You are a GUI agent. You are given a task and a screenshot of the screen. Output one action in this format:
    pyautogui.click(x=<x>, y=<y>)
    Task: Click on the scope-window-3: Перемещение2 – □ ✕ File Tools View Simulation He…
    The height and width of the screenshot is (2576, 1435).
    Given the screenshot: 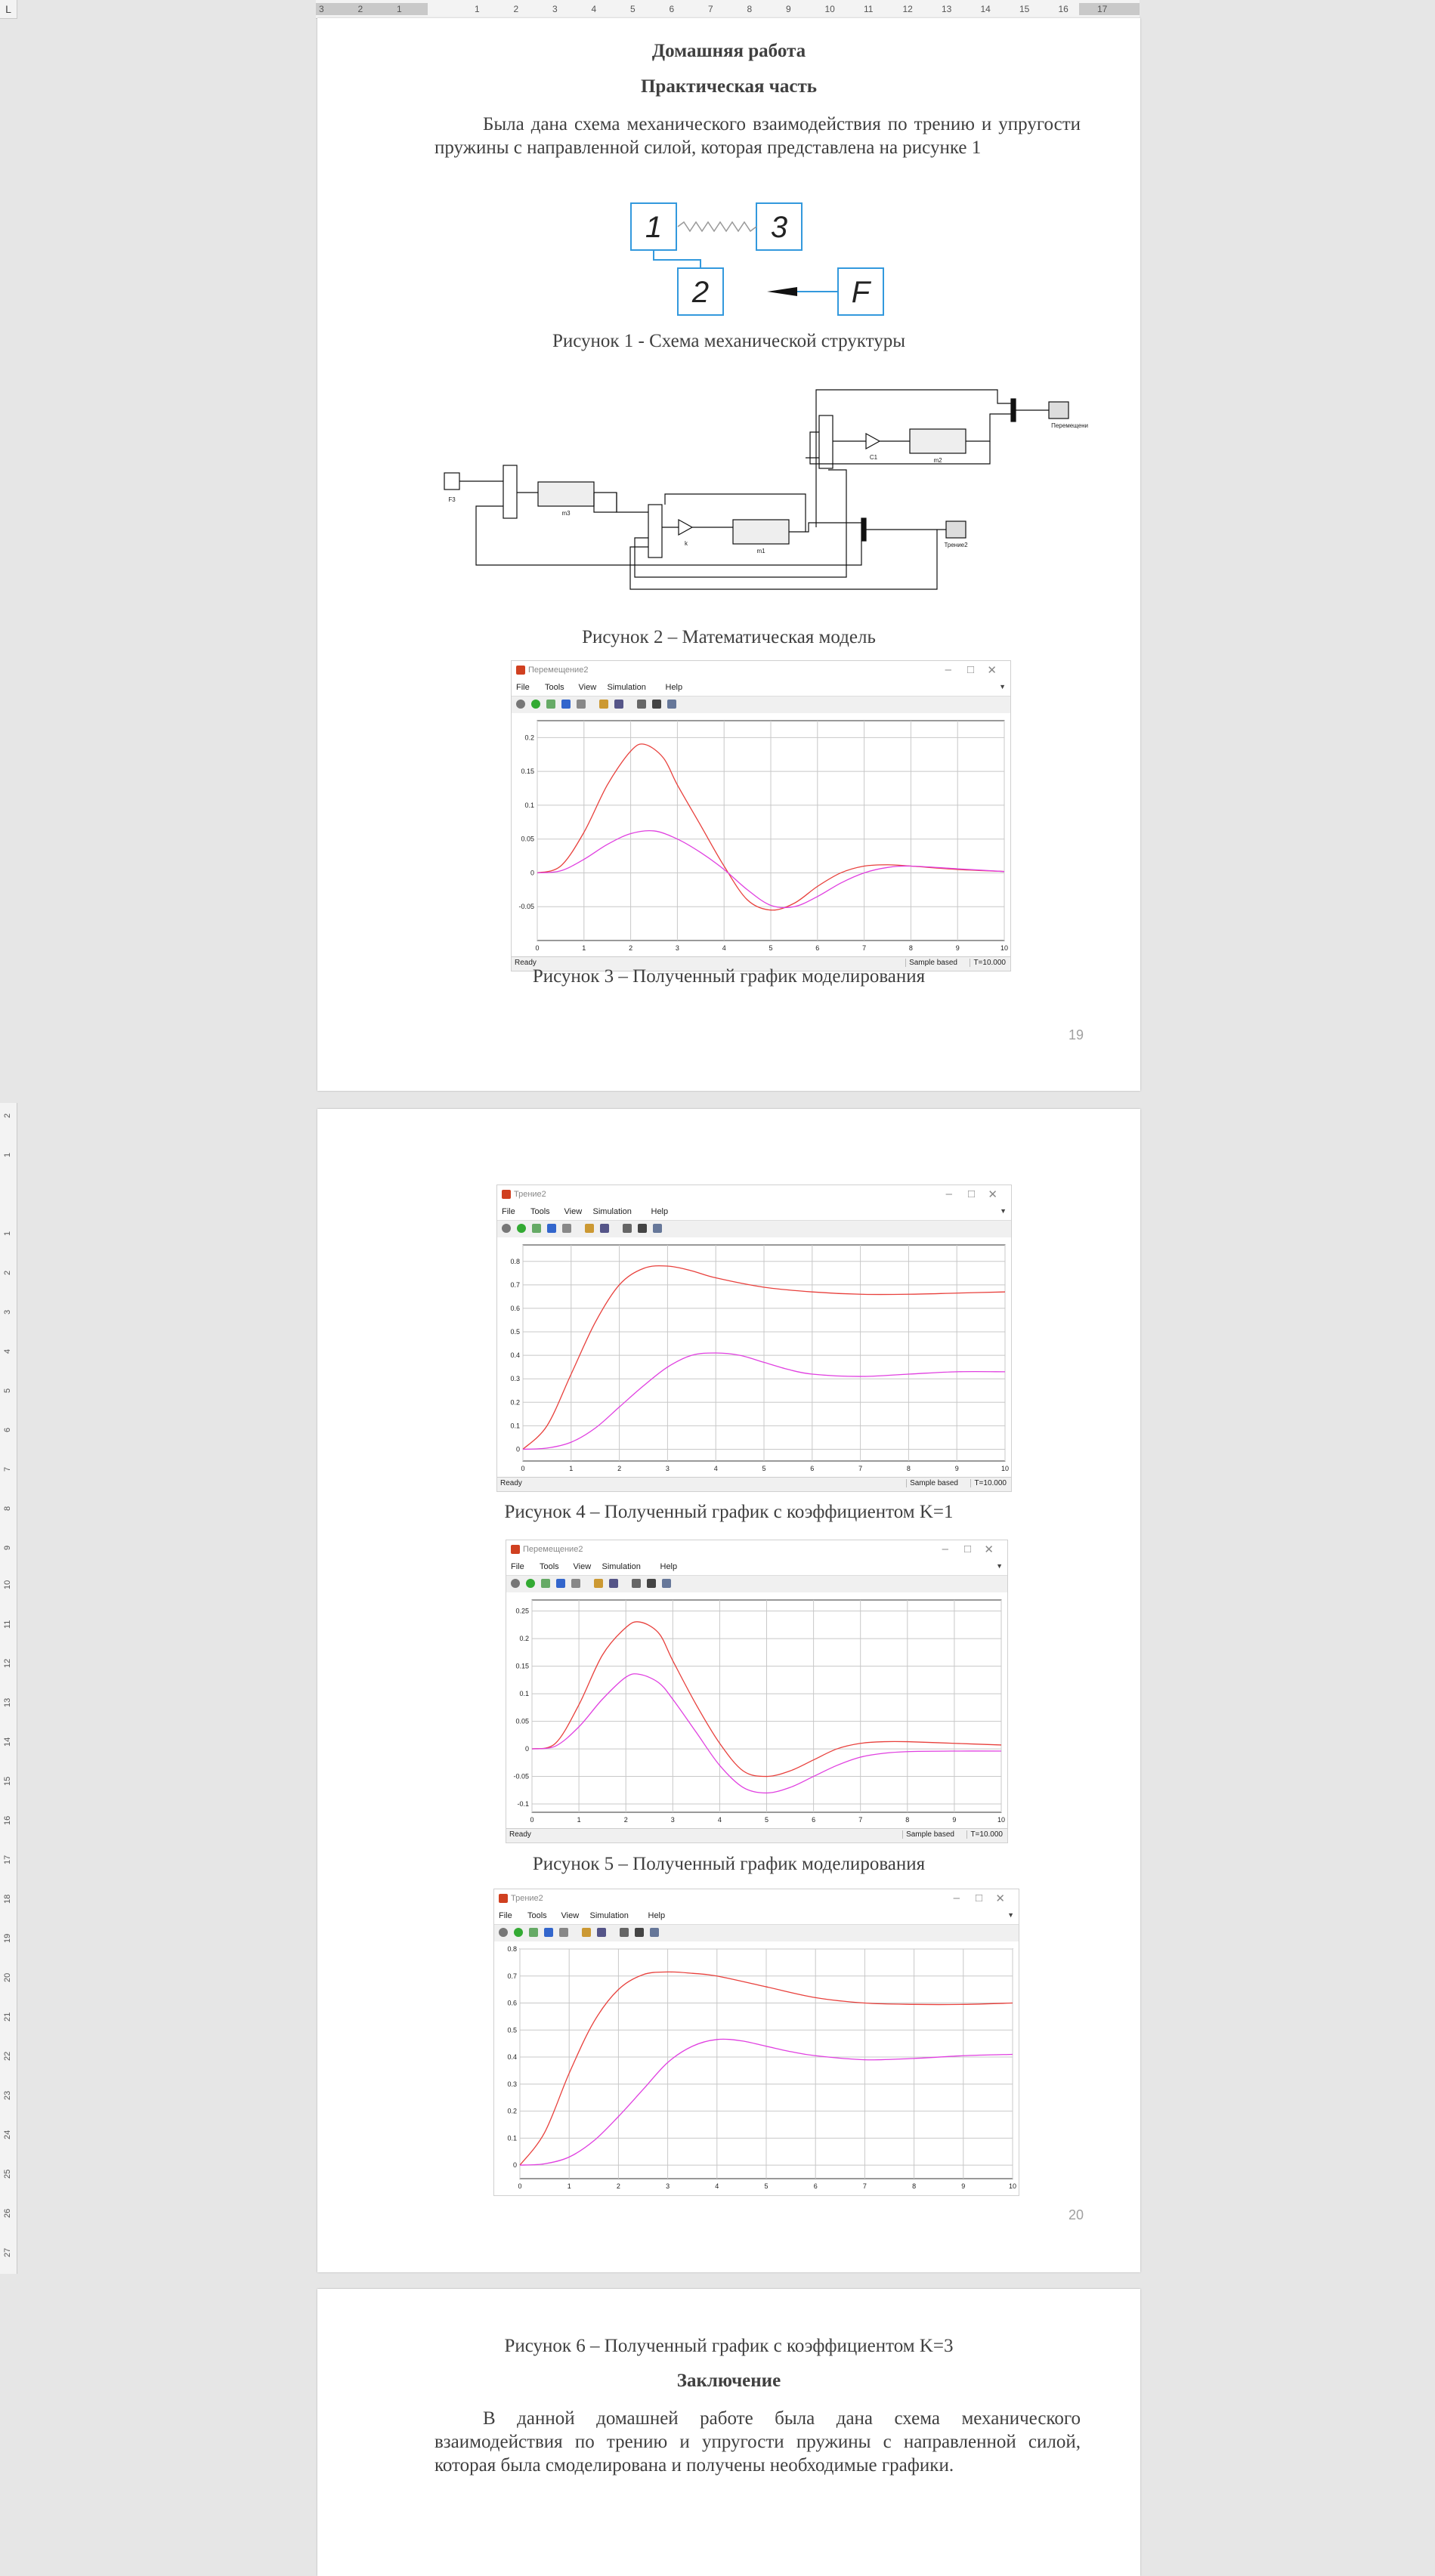 What is the action you would take?
    pyautogui.click(x=757, y=1691)
    